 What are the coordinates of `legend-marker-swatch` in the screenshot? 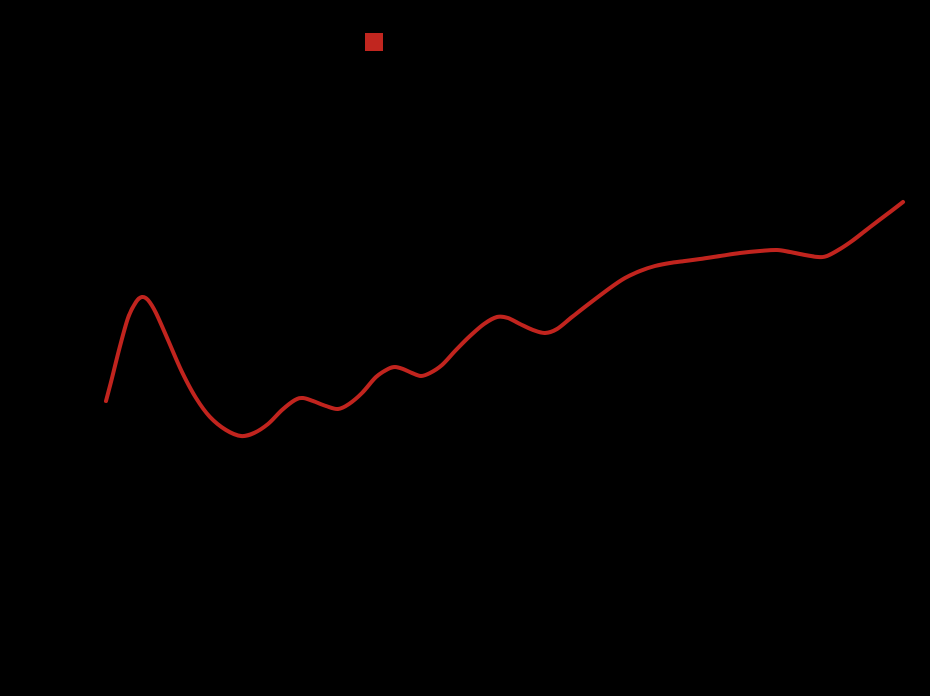 It's located at (374, 42).